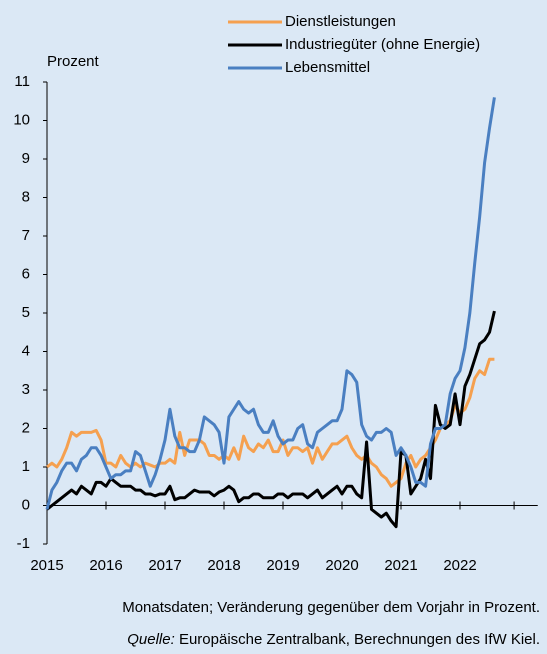 The height and width of the screenshot is (654, 547). I want to click on x-tick-label: 2021, so click(400, 565).